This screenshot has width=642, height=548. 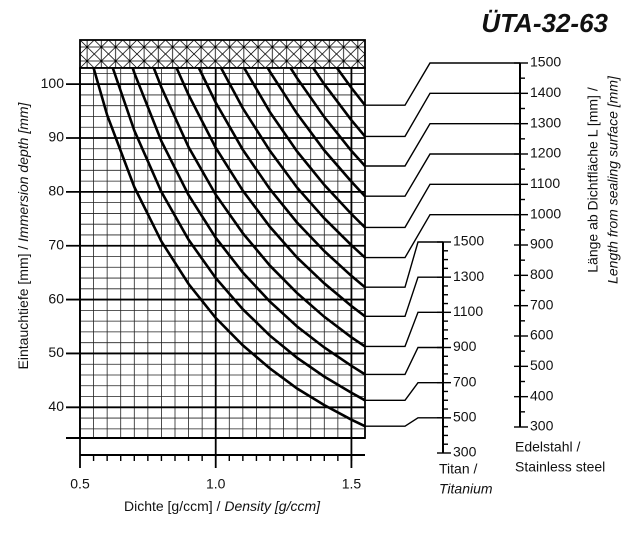 What do you see at coordinates (545, 213) in the screenshot?
I see `scale-tick-label: 1000` at bounding box center [545, 213].